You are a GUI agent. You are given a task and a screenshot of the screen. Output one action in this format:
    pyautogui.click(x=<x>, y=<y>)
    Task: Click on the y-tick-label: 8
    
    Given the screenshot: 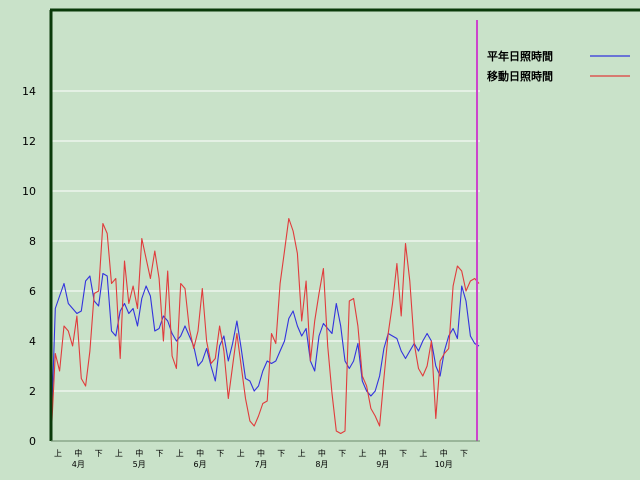 What is the action you would take?
    pyautogui.click(x=32, y=241)
    